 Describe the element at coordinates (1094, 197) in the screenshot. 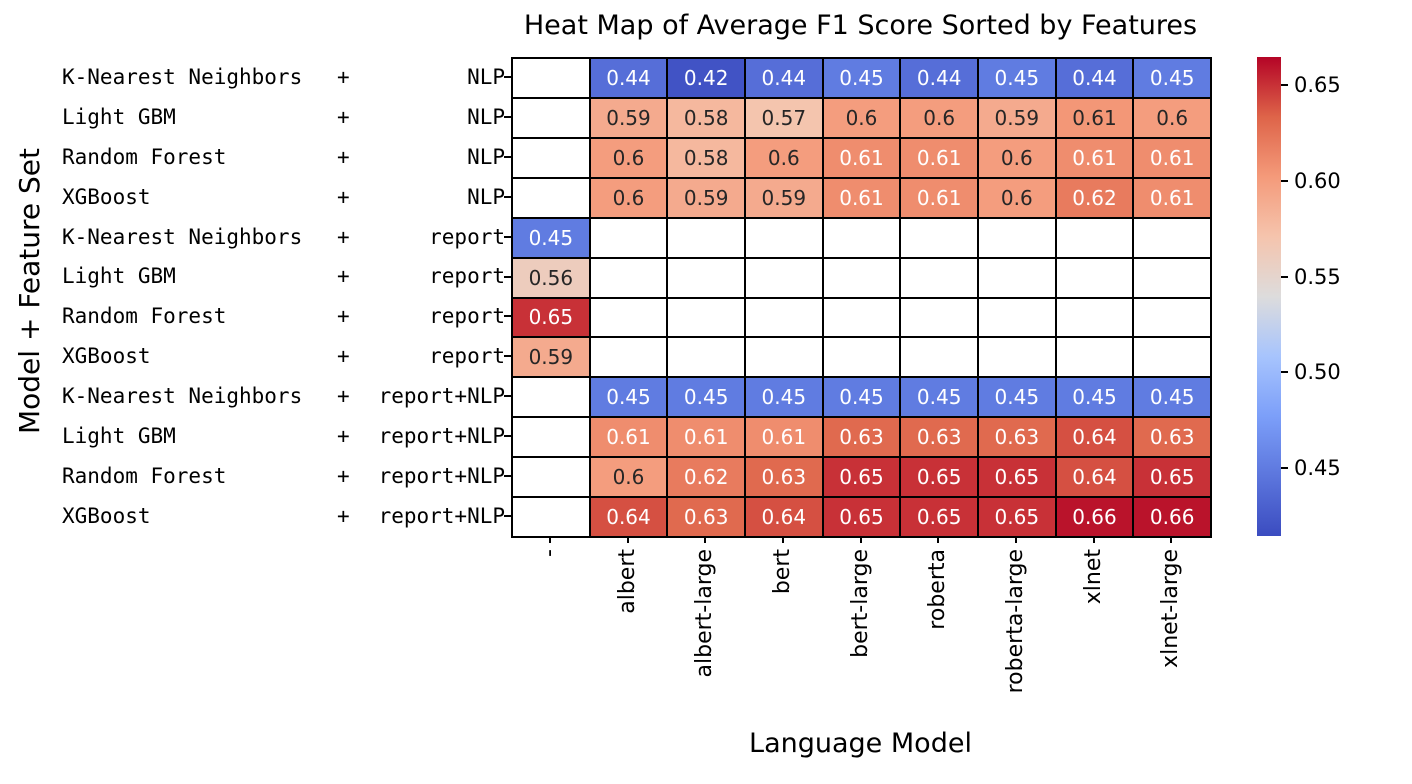

I see `heatmap-cell: 0.62` at that location.